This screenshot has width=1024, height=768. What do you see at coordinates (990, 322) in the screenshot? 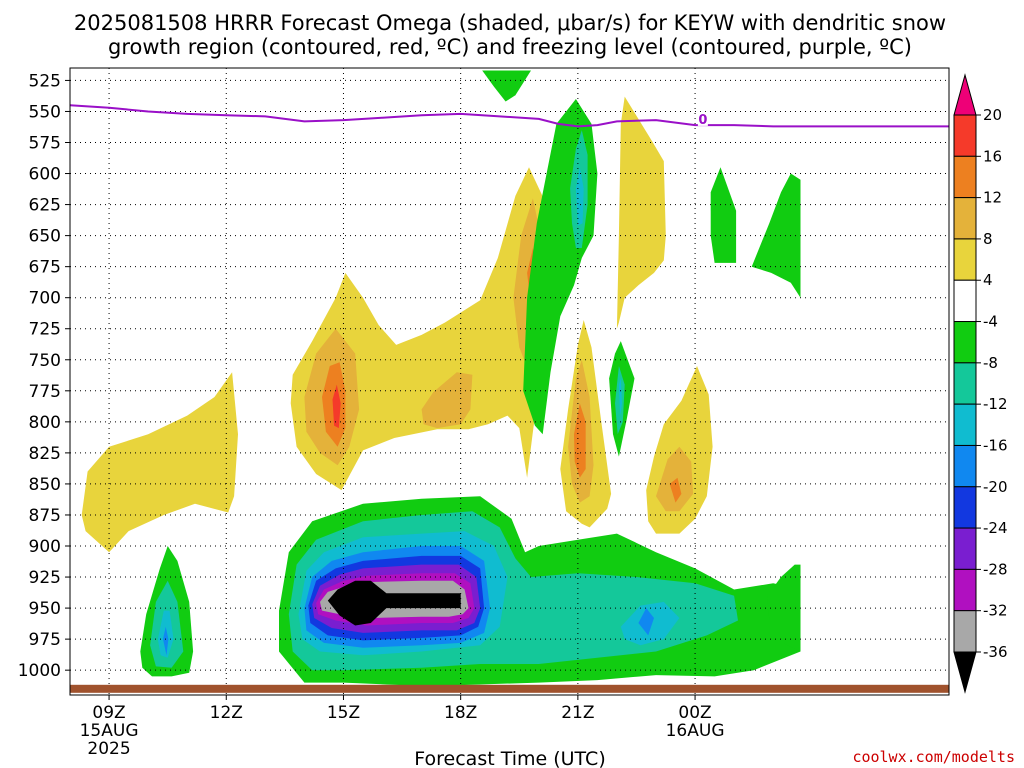
I see `colorbar-level-label: -4` at bounding box center [990, 322].